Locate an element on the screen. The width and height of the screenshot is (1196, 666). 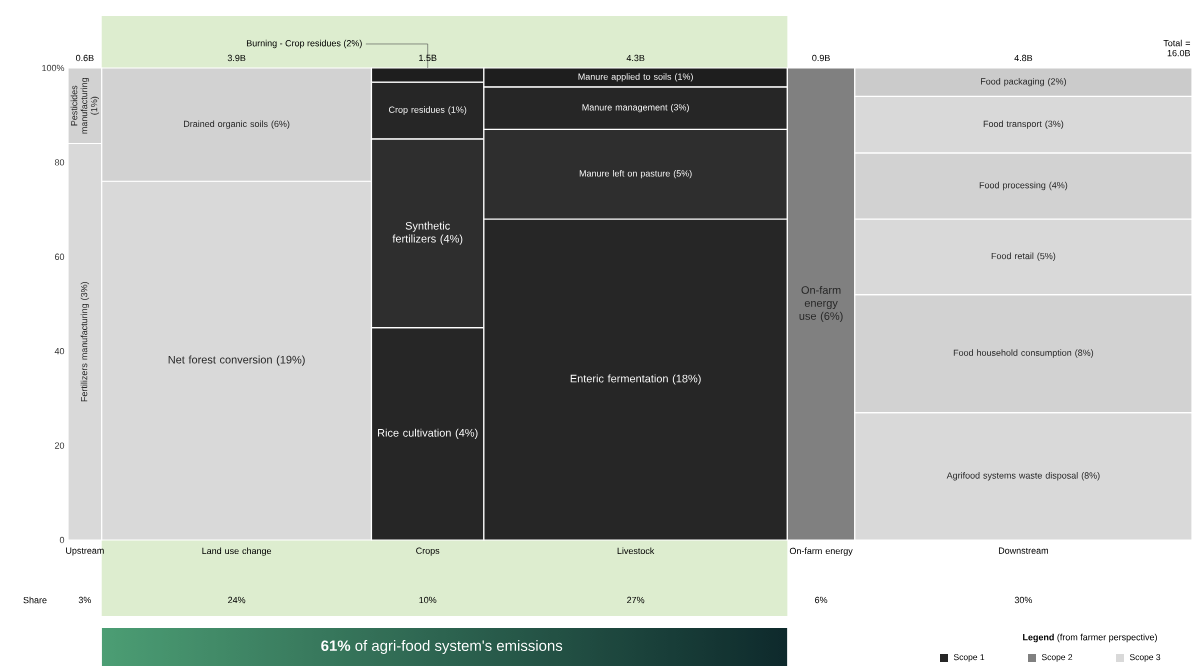
text: 10% is located at coordinates (428, 600).